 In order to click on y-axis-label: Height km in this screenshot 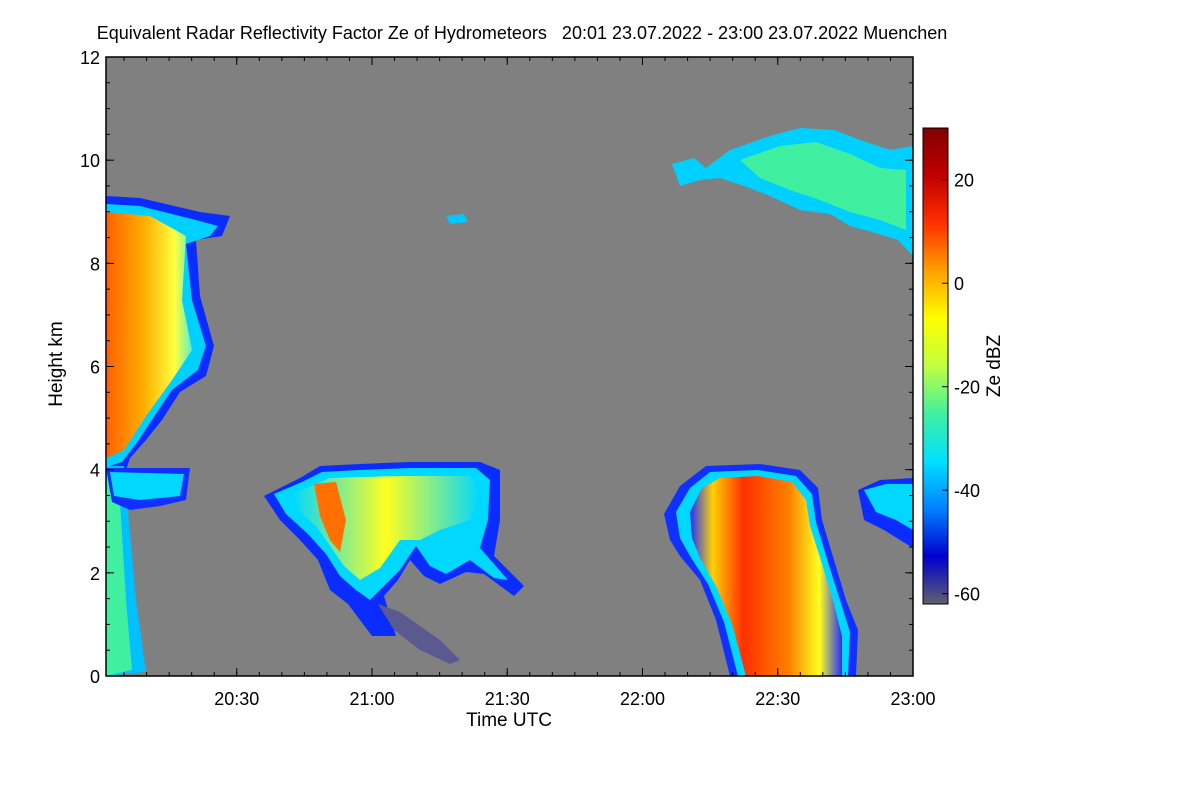, I will do `click(56, 364)`.